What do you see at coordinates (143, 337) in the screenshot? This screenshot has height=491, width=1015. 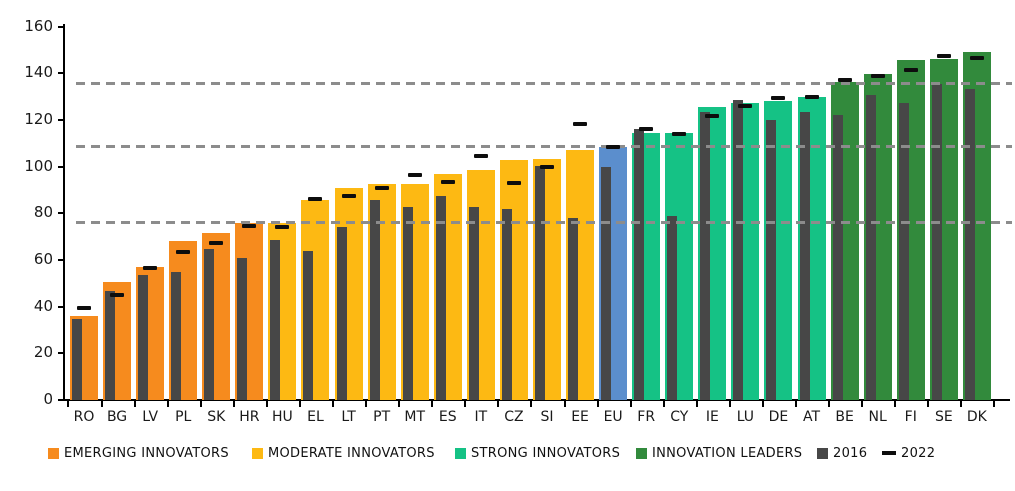 I see `bar-2016-LV` at bounding box center [143, 337].